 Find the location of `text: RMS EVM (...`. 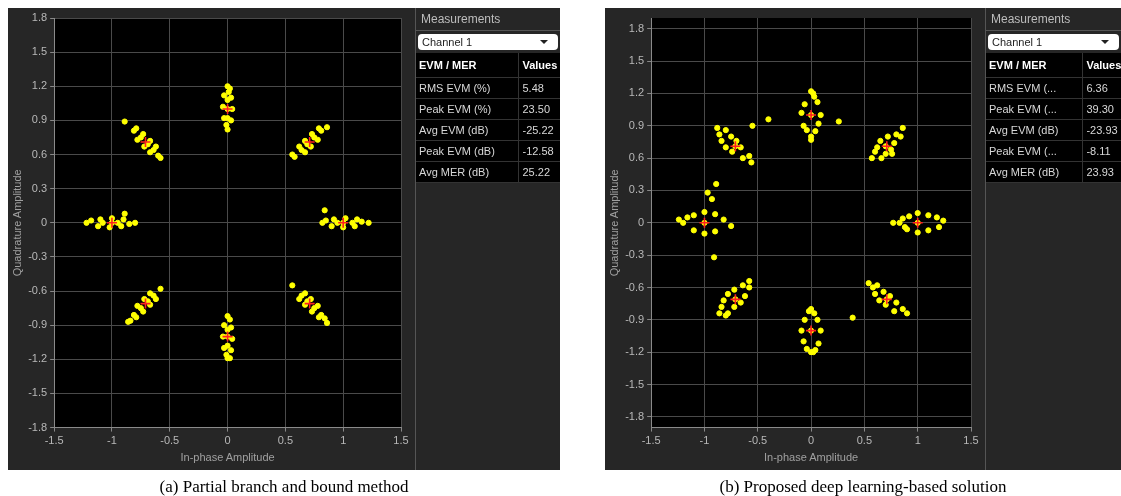

text: RMS EVM (... is located at coordinates (1034, 87).